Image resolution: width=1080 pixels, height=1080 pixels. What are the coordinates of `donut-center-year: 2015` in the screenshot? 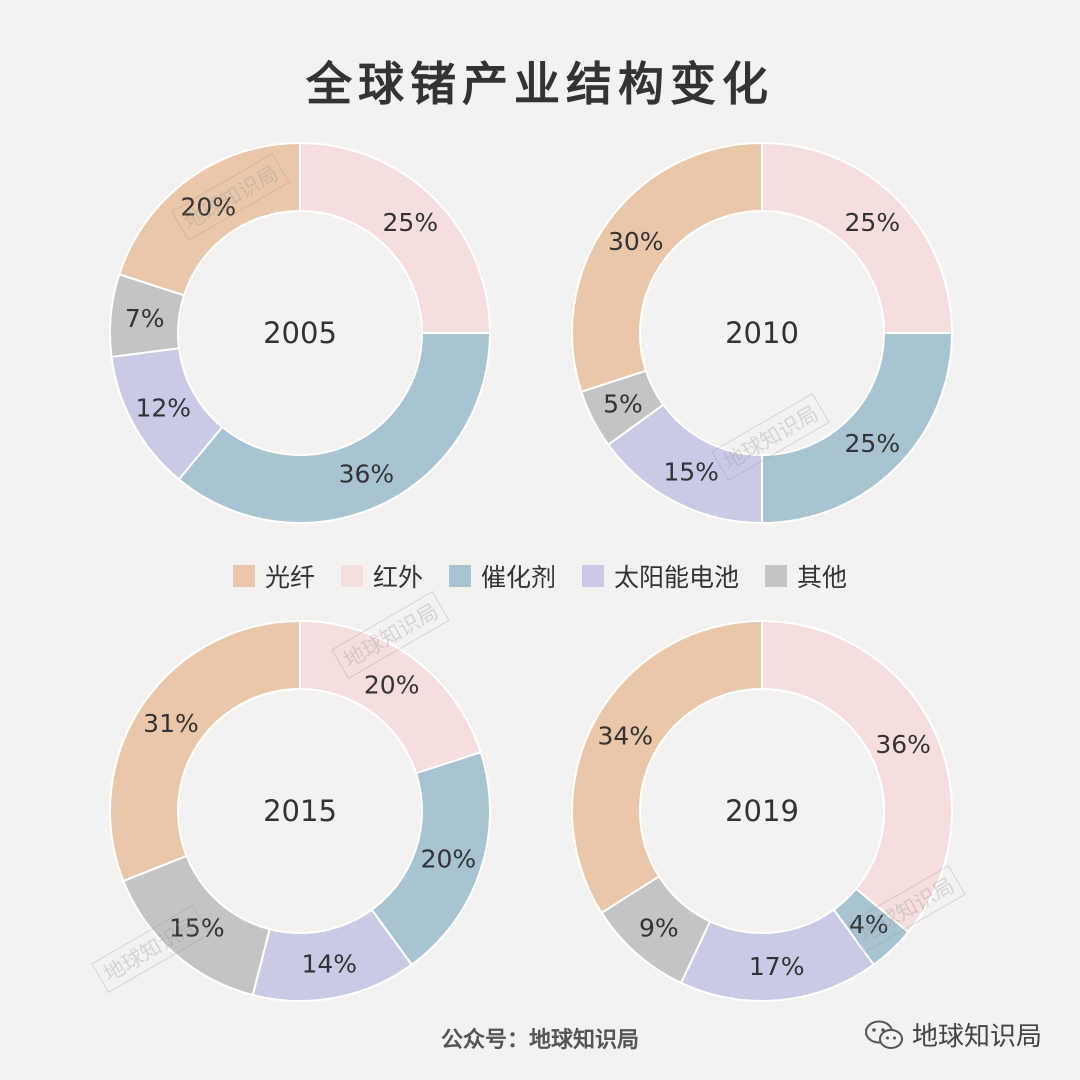 It's located at (300, 811).